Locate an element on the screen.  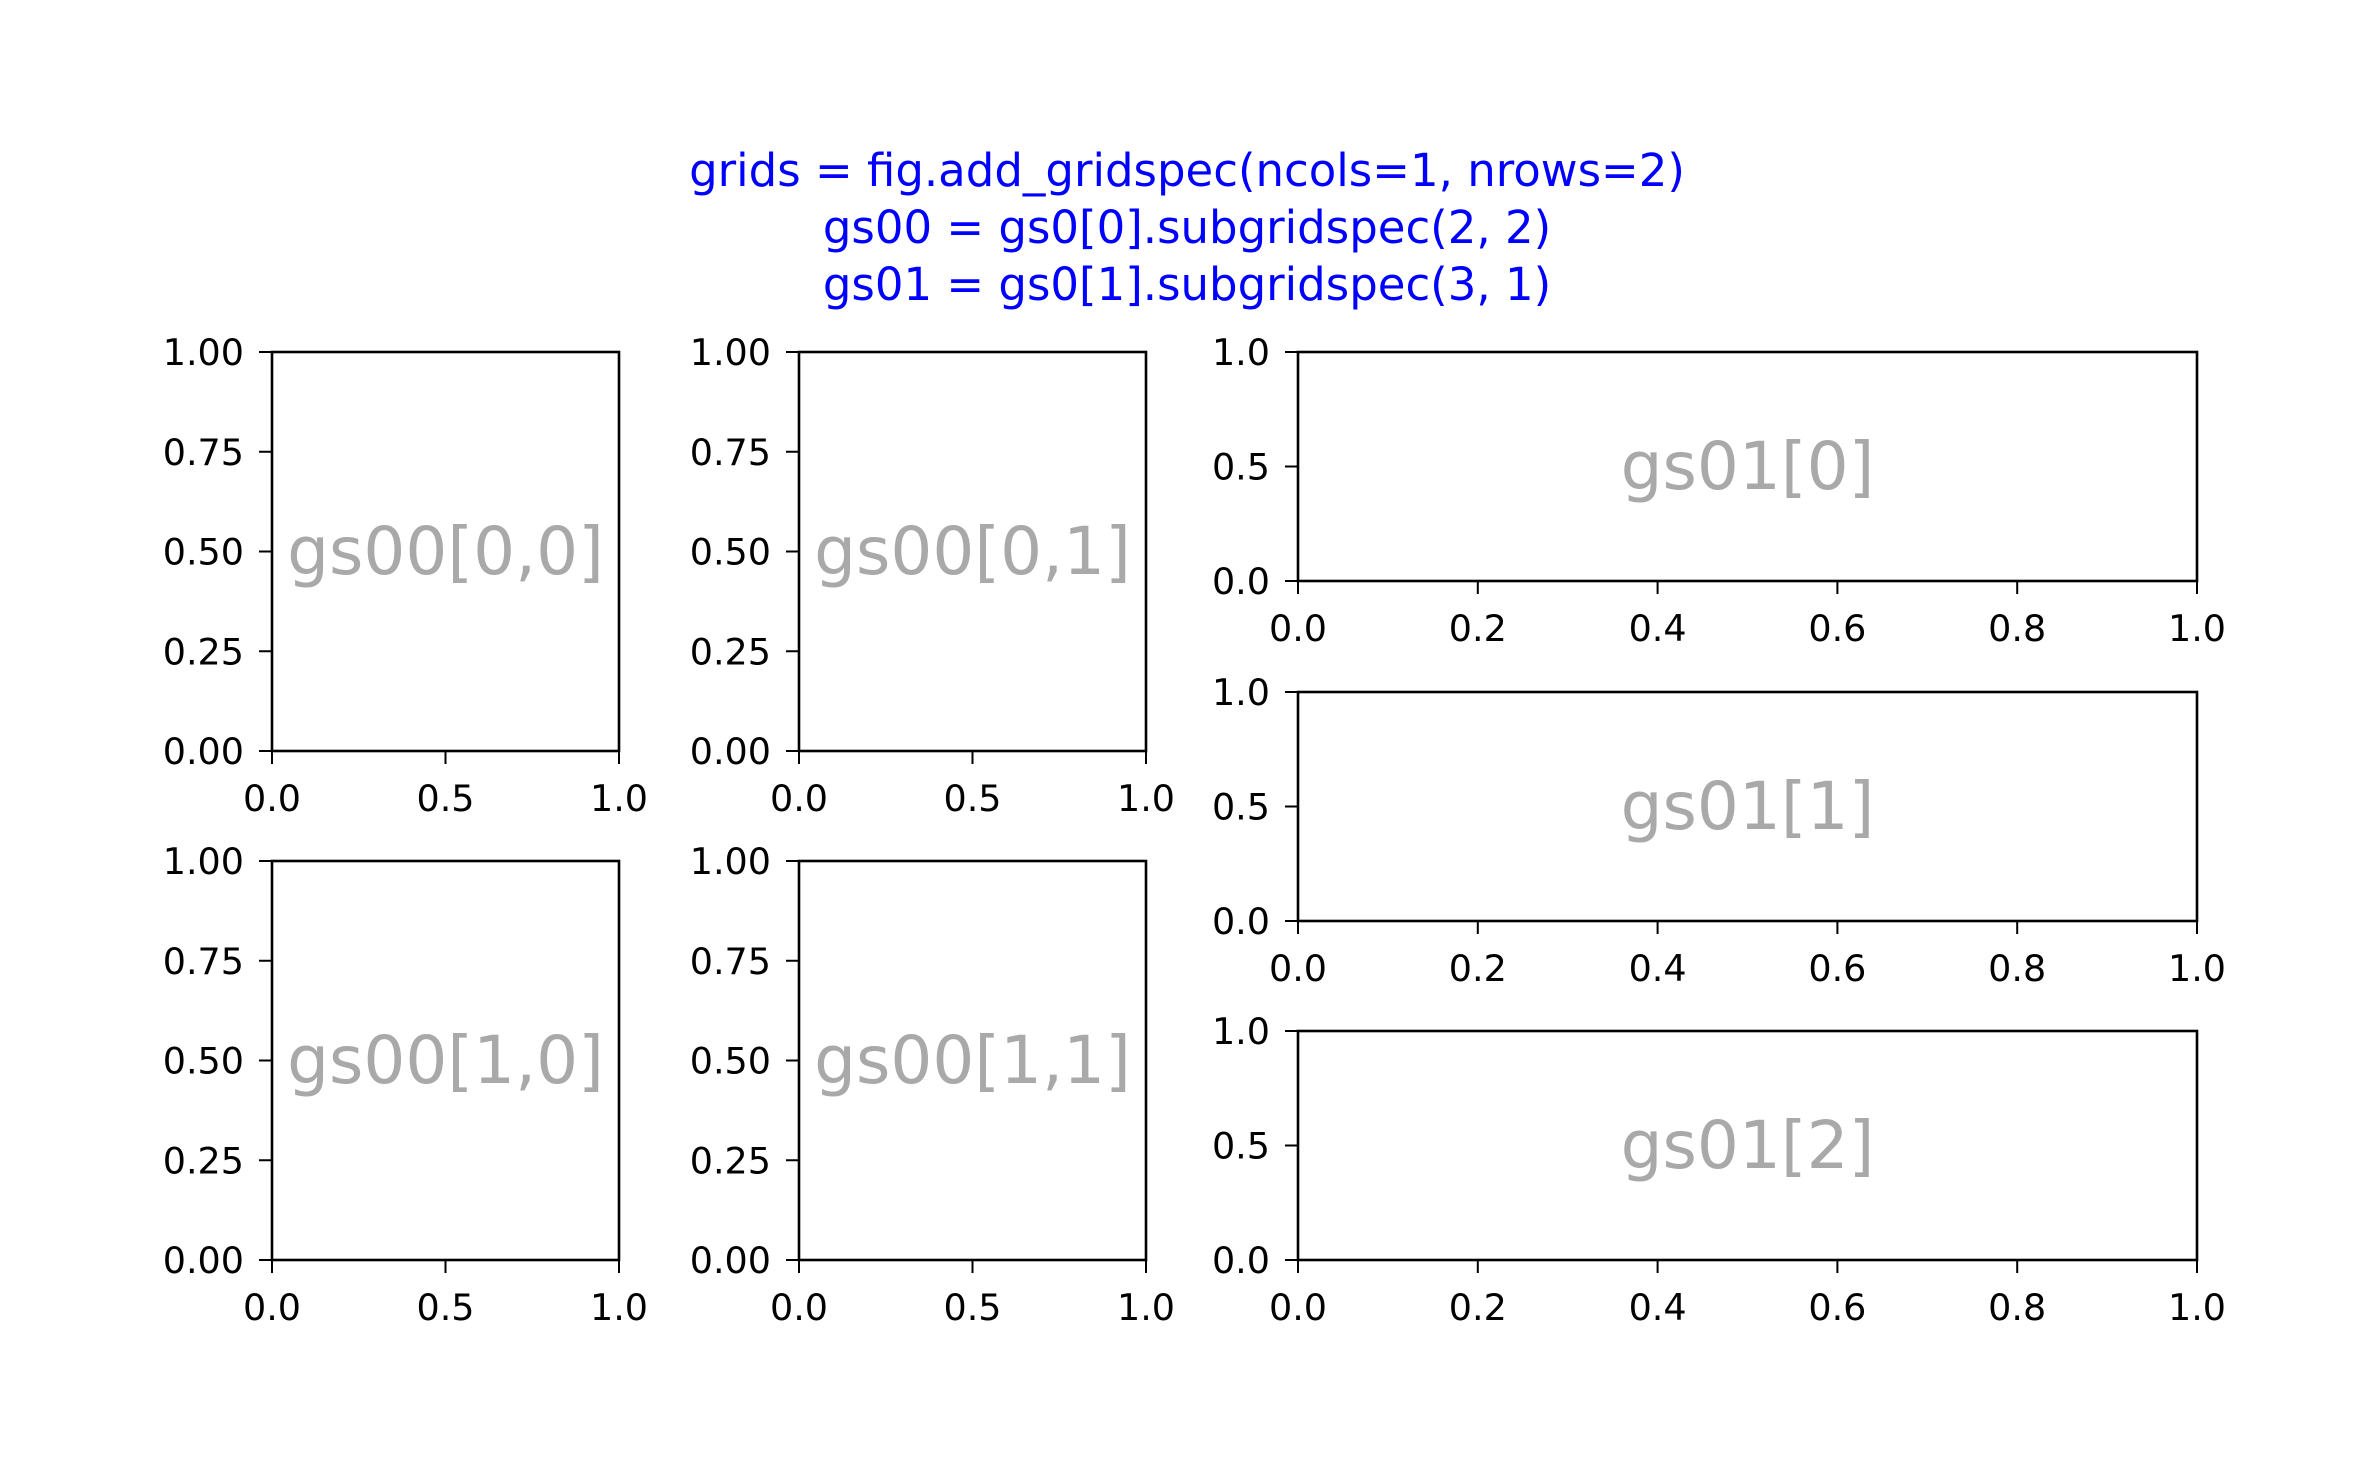
panel-label: gs01[2] is located at coordinates (1748, 1145).